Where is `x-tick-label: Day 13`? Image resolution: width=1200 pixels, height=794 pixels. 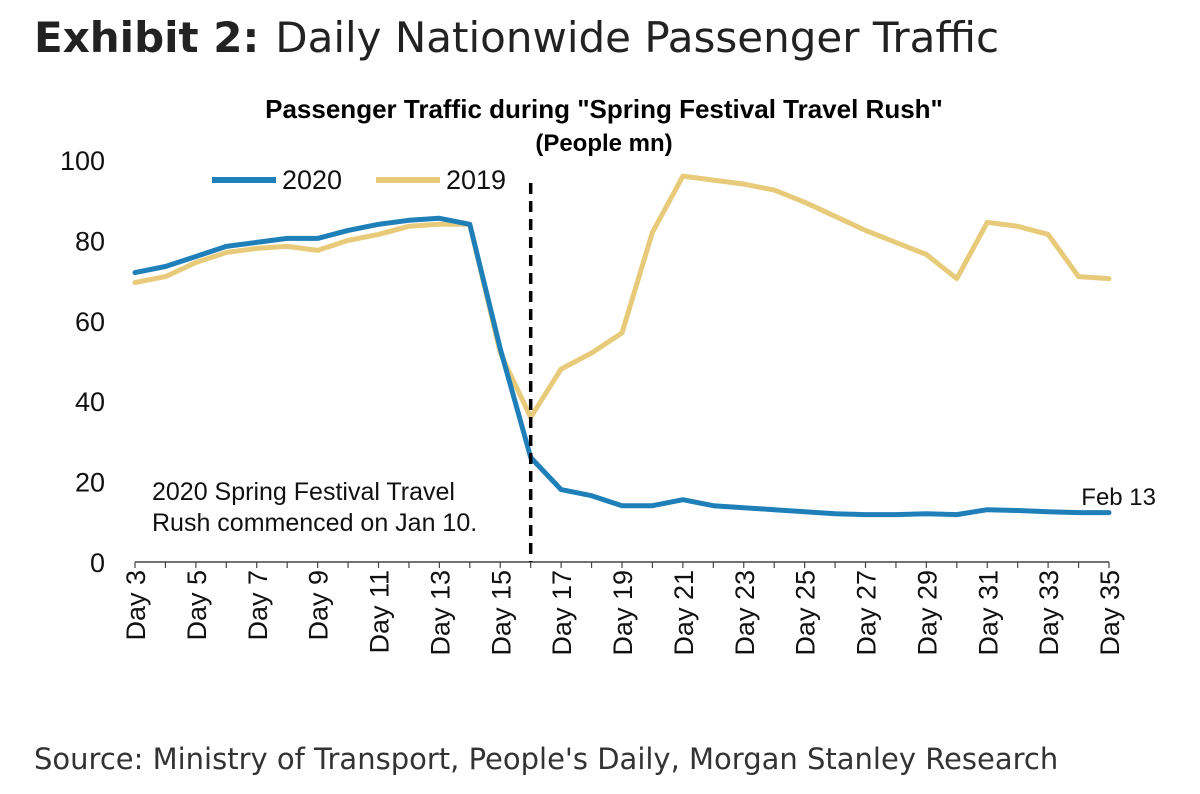 x-tick-label: Day 13 is located at coordinates (440, 613).